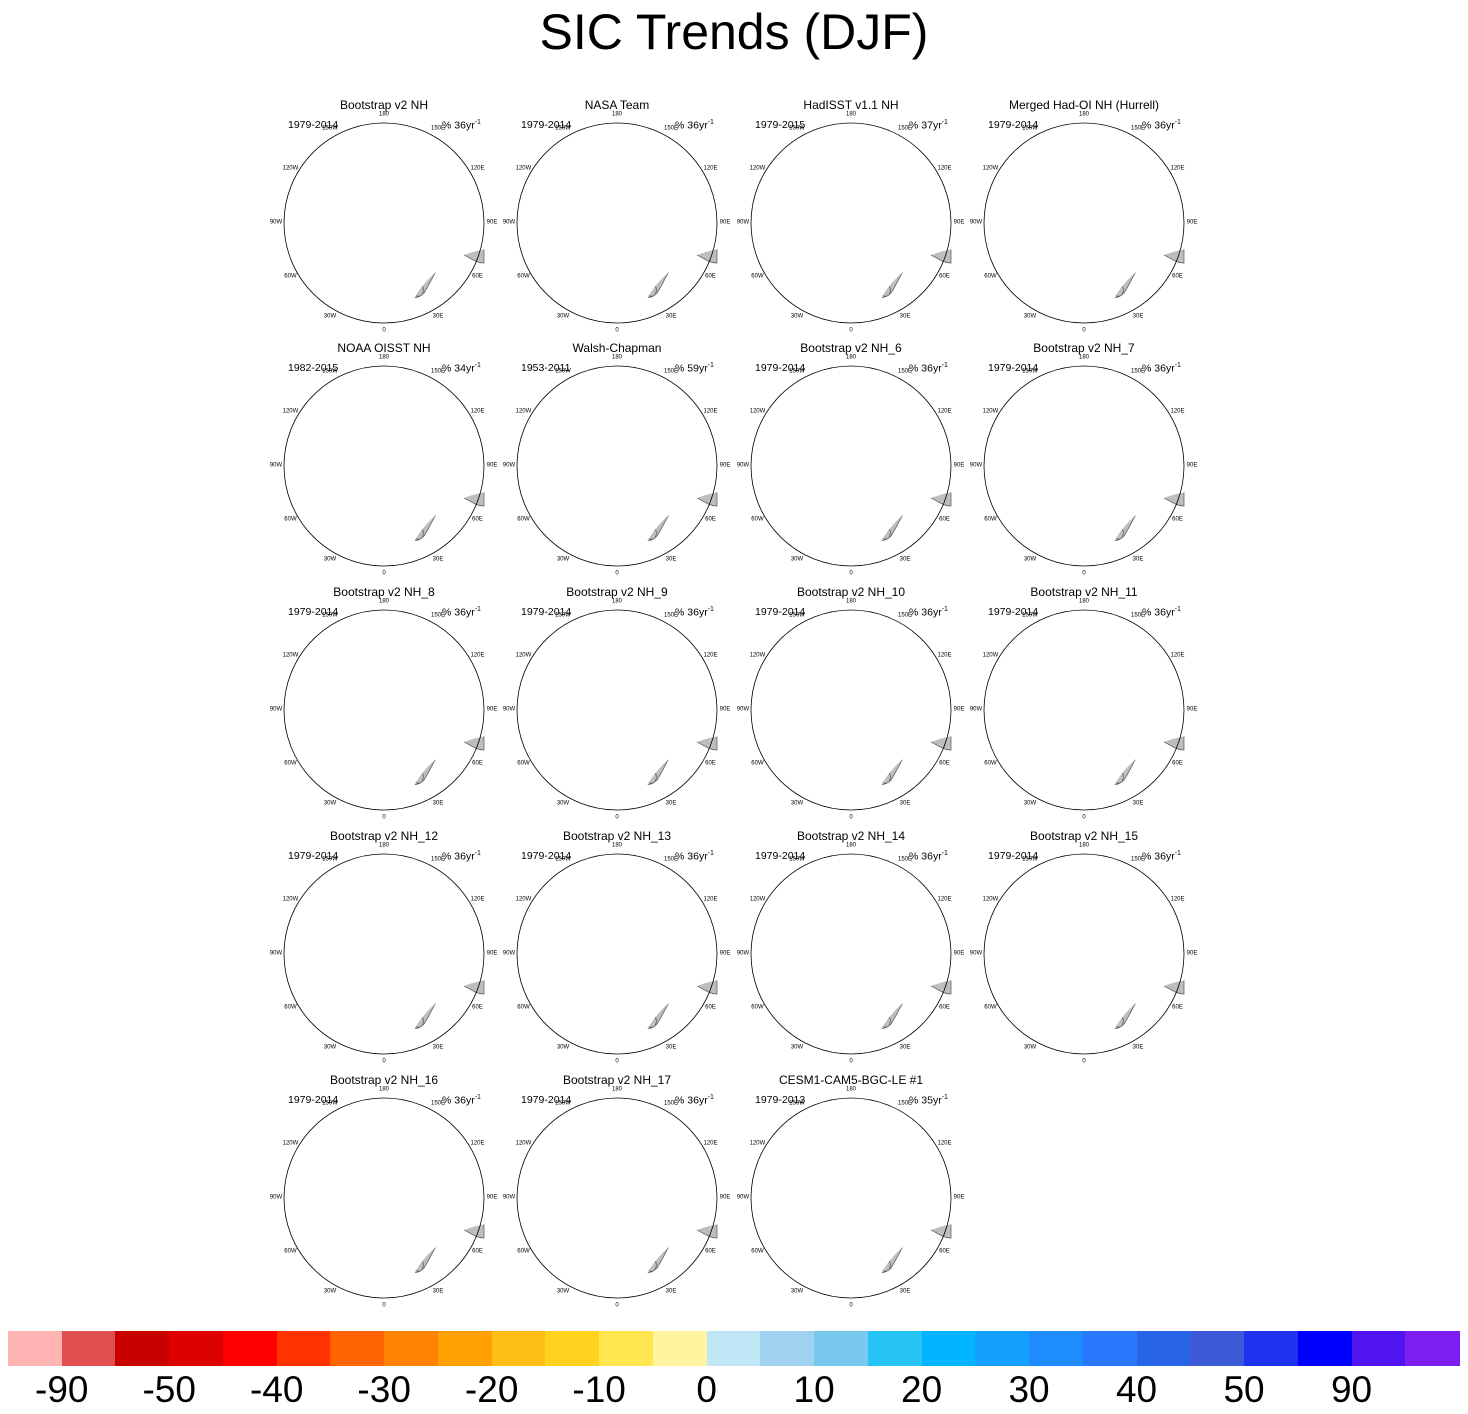 This screenshot has height=1414, width=1468. I want to click on panel-years: 1979-2013, so click(780, 1100).